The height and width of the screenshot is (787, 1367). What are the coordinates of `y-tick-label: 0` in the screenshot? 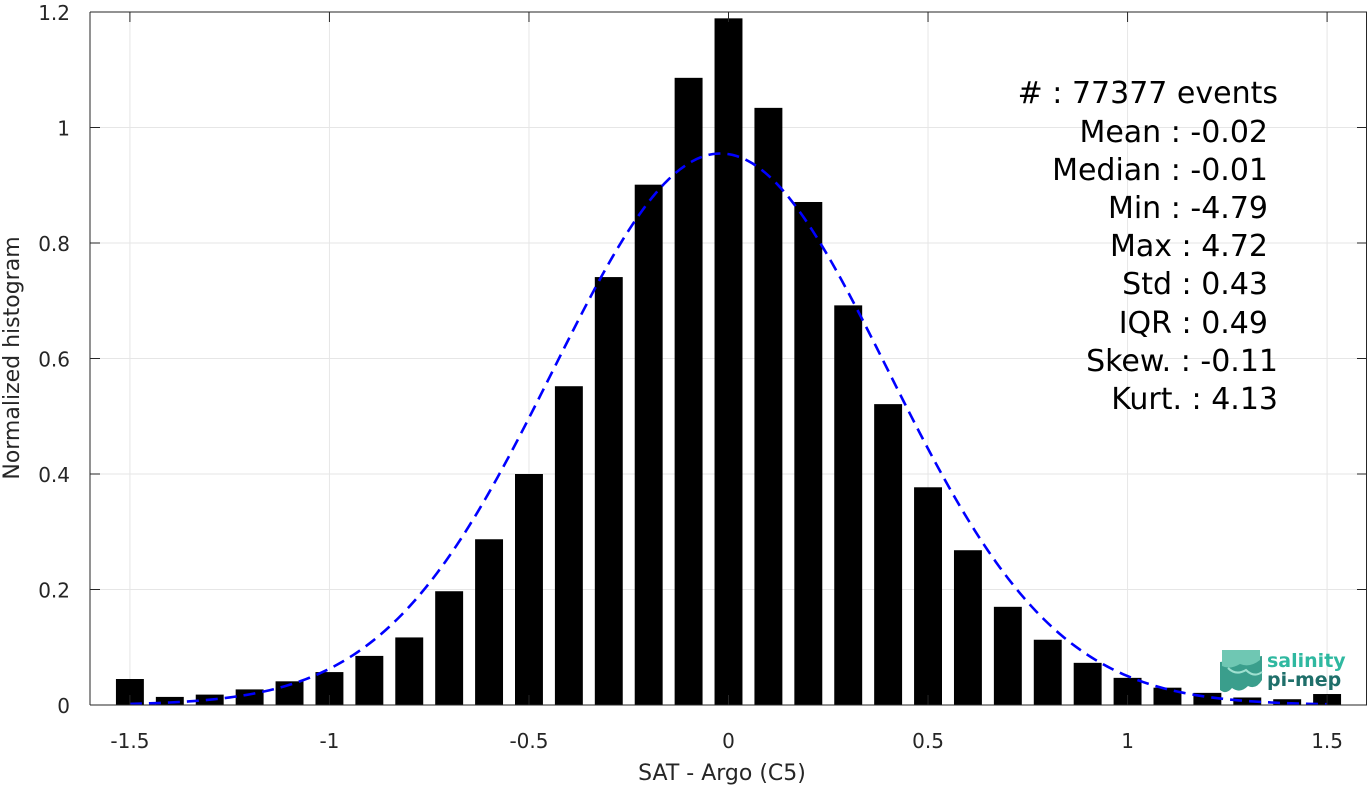 It's located at (63, 706).